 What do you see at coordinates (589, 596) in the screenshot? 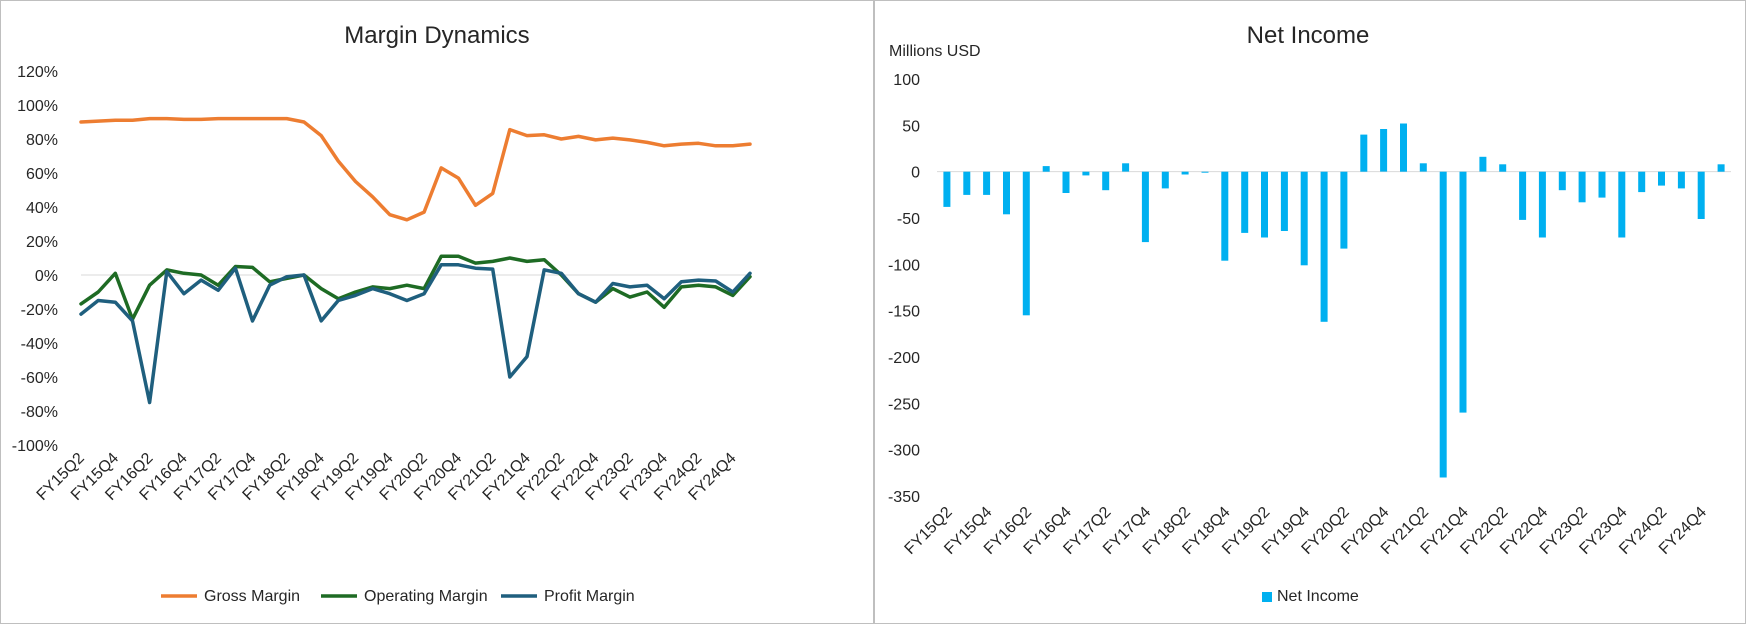
I see `legend-label: Profit Margin` at bounding box center [589, 596].